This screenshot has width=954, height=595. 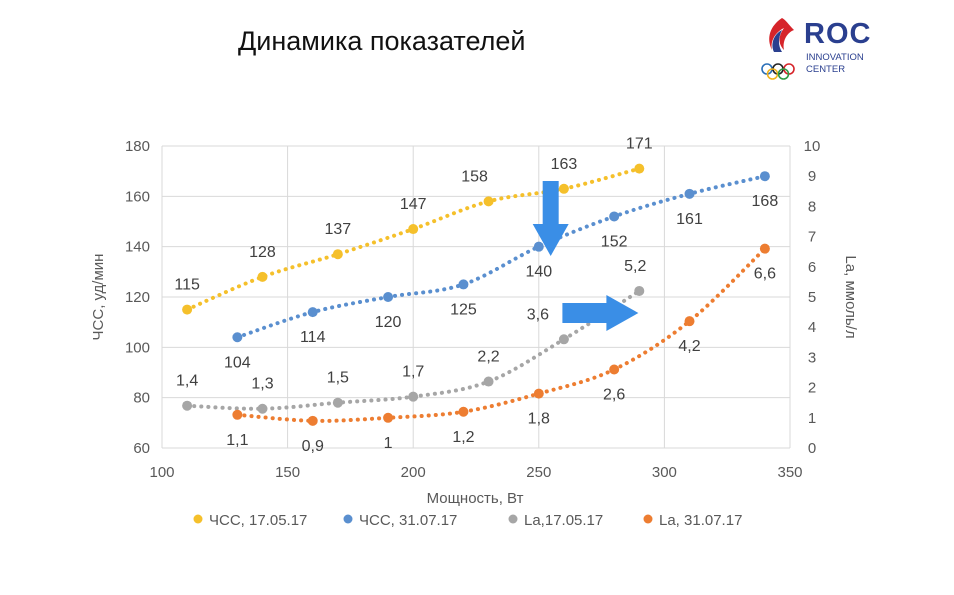 I want to click on data-label-series-2: 104, so click(x=237, y=362).